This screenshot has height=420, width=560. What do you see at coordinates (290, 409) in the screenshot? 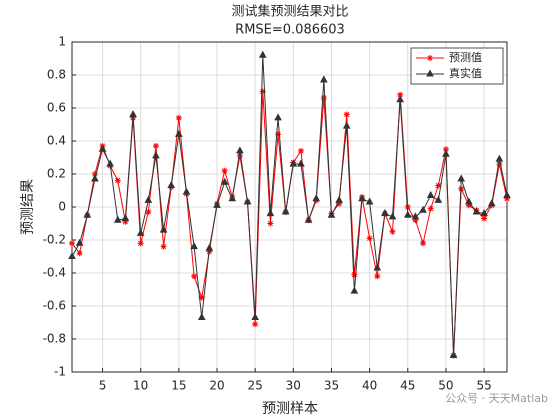
I see `x-axis-label: 预测样本` at bounding box center [290, 409].